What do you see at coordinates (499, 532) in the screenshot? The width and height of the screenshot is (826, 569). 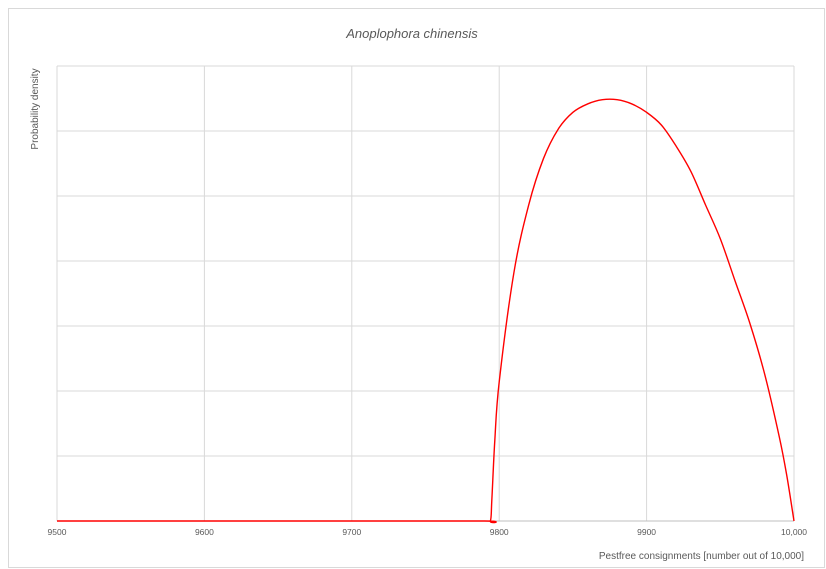 I see `x-tick-label: 9800` at bounding box center [499, 532].